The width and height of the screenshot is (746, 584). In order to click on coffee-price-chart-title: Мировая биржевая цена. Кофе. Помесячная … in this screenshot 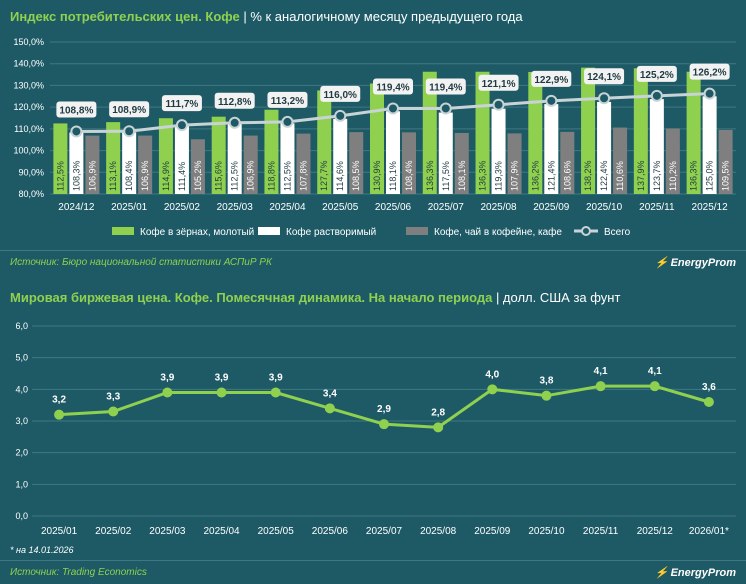, I will do `click(315, 297)`.